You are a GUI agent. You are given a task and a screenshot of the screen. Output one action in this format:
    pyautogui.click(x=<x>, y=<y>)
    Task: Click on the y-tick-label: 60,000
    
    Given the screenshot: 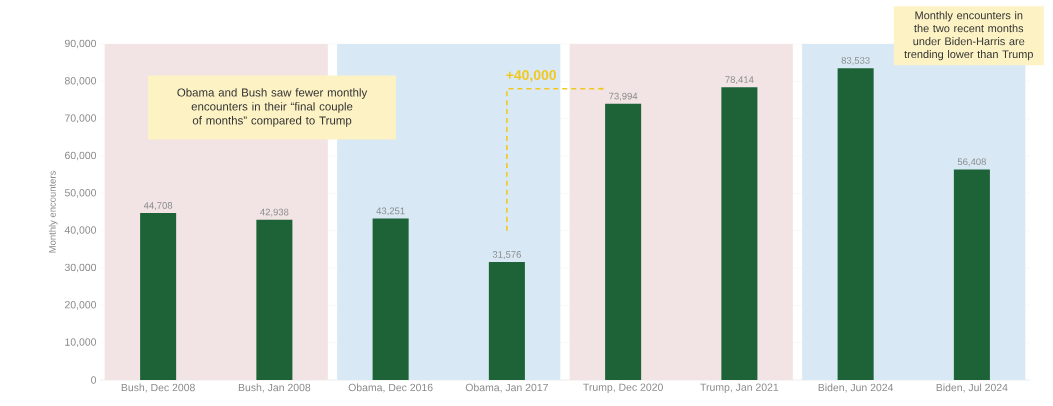 What is the action you would take?
    pyautogui.click(x=81, y=156)
    